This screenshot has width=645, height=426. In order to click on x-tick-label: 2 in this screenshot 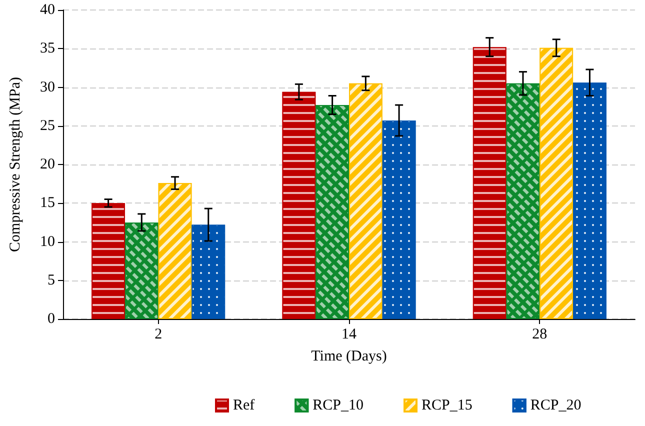, I will do `click(158, 334)`.